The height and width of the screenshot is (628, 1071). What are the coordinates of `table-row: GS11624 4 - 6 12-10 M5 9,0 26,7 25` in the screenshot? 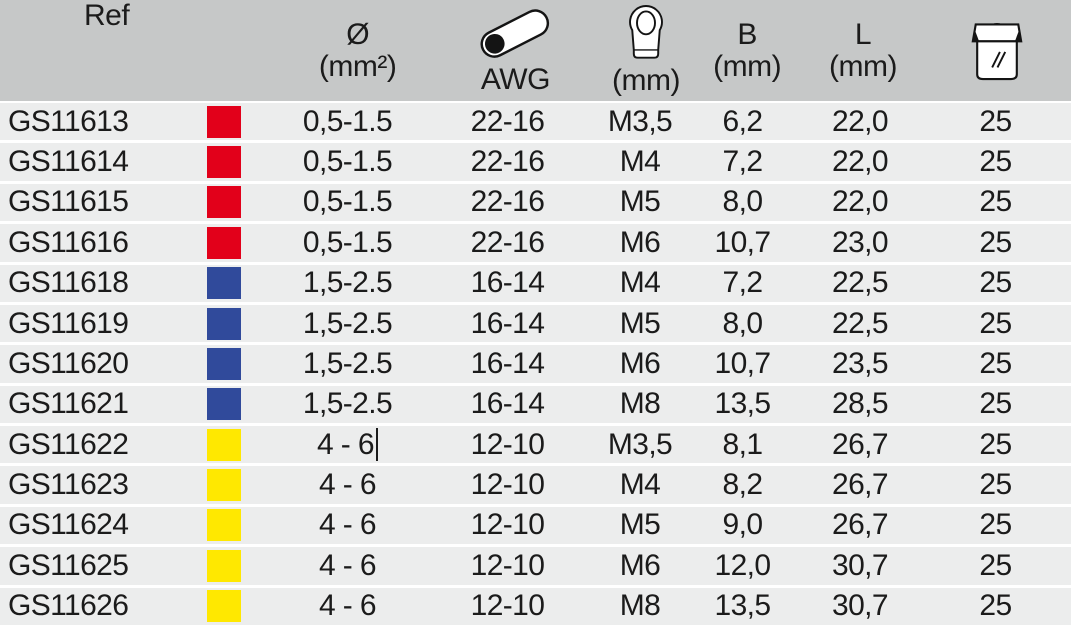 It's located at (535, 527).